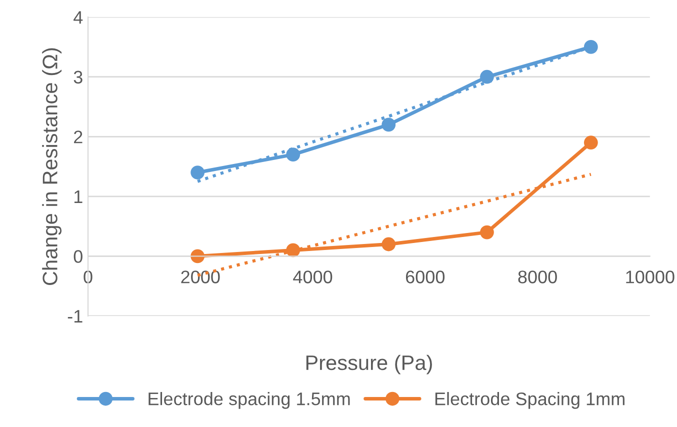  What do you see at coordinates (369, 364) in the screenshot?
I see `x-axis-title: Pressure (Pa)` at bounding box center [369, 364].